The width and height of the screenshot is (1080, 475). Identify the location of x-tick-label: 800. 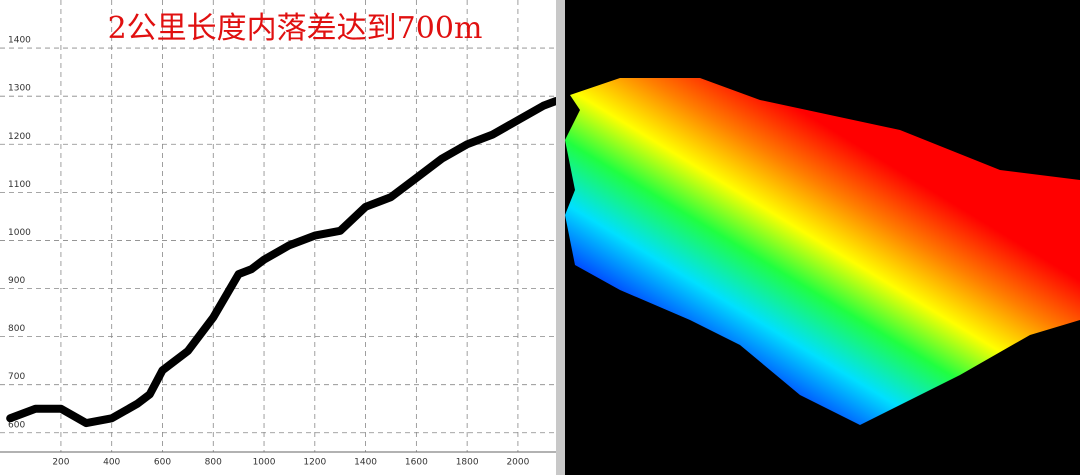
(213, 463).